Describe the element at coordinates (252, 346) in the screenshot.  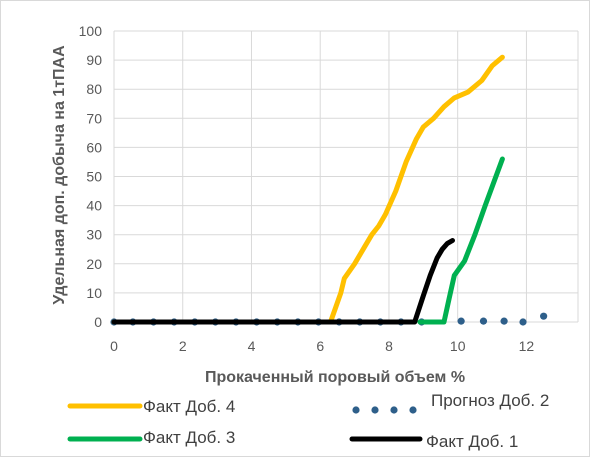
I see `x-tick-label: 4` at that location.